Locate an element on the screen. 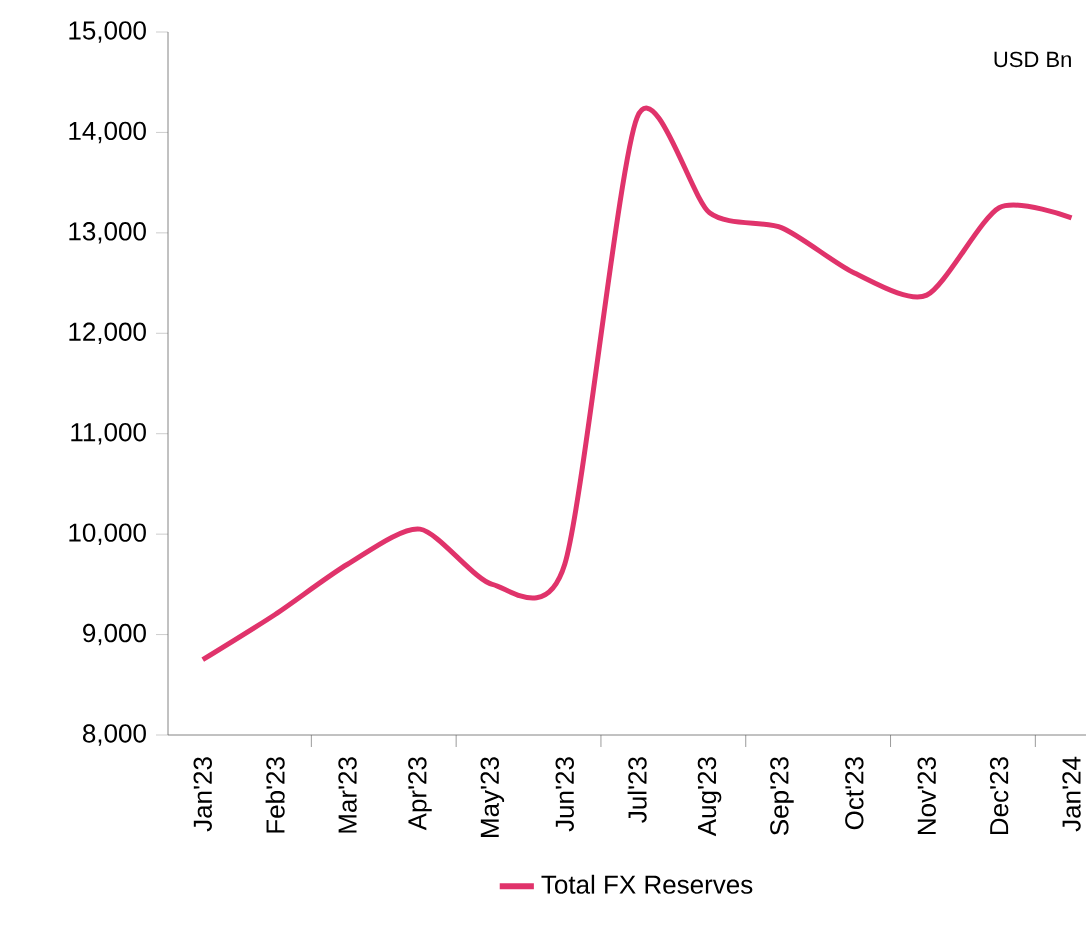  x-tick-label: Apr'23 is located at coordinates (420, 794).